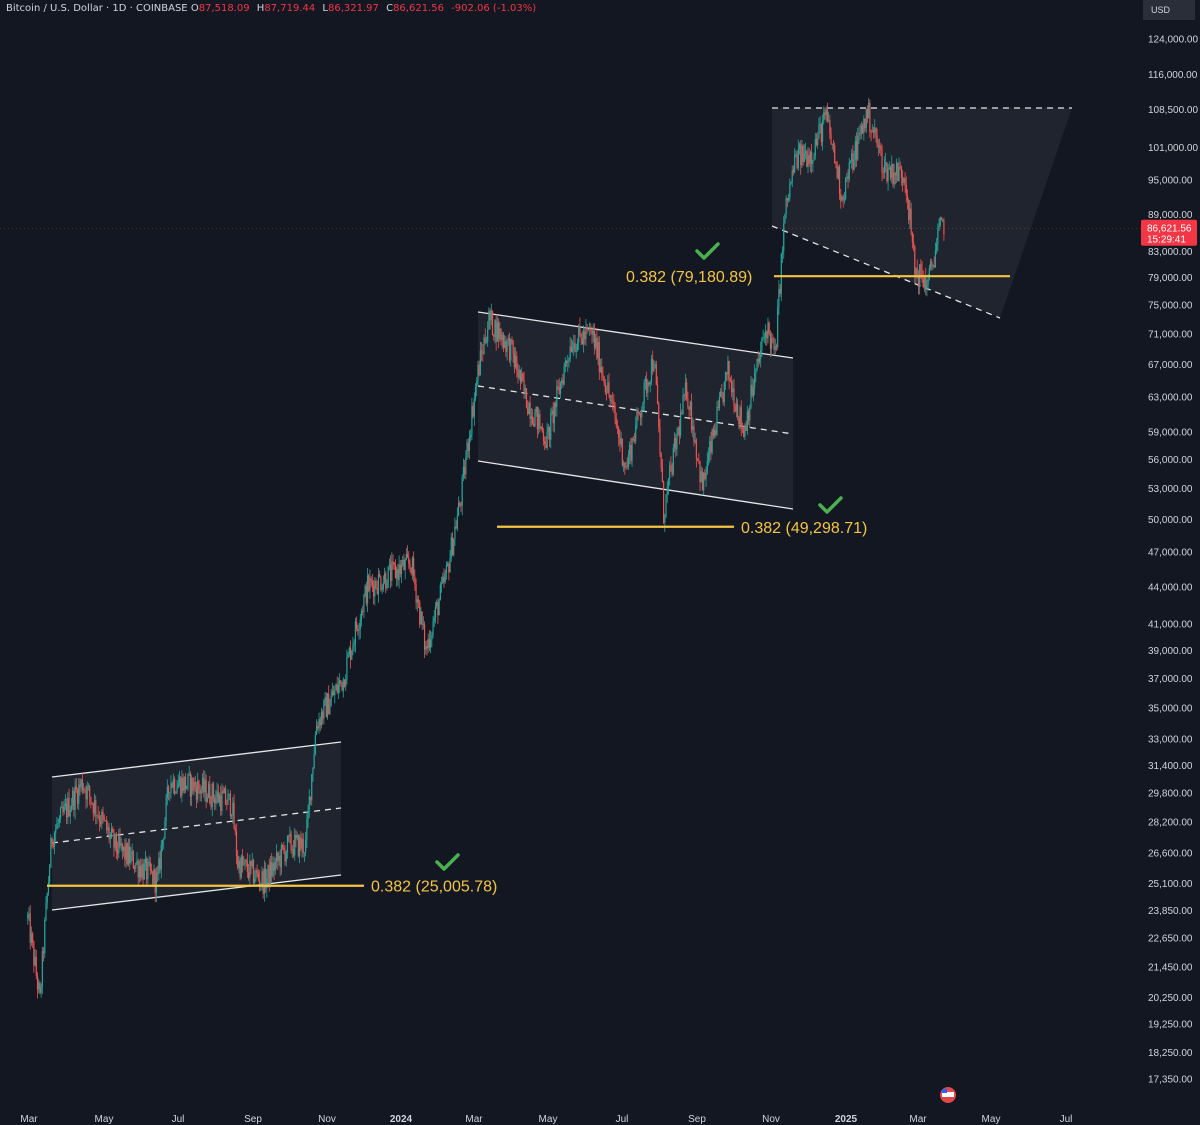  Describe the element at coordinates (1170, 215) in the screenshot. I see `price-tick-label: 89,000.00` at that location.